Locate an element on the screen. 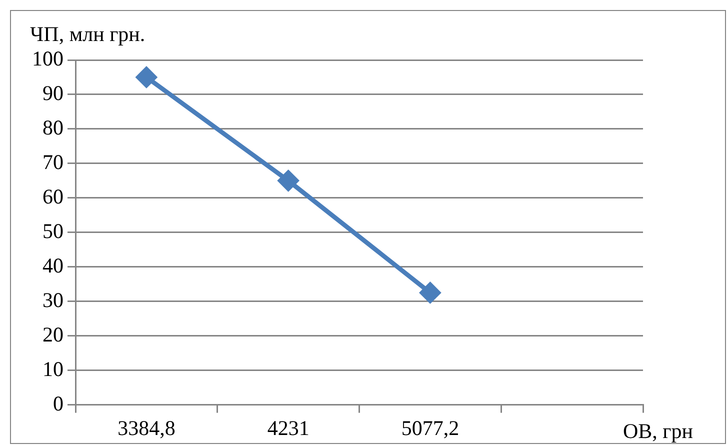 Image resolution: width=728 pixels, height=446 pixels. x-tick-label: 5077,2 is located at coordinates (430, 428).